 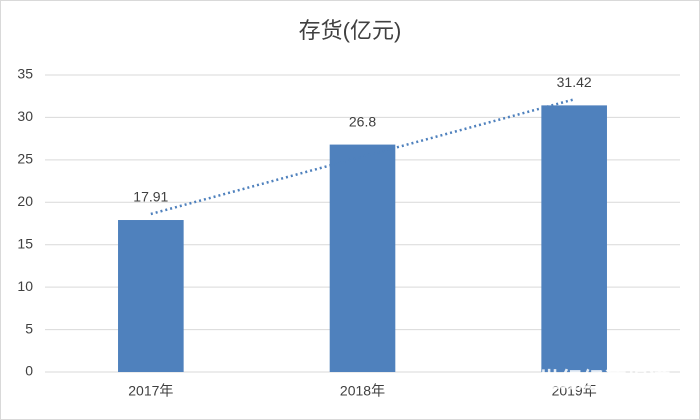 What do you see at coordinates (25, 74) in the screenshot?
I see `y-tick-label: 35` at bounding box center [25, 74].